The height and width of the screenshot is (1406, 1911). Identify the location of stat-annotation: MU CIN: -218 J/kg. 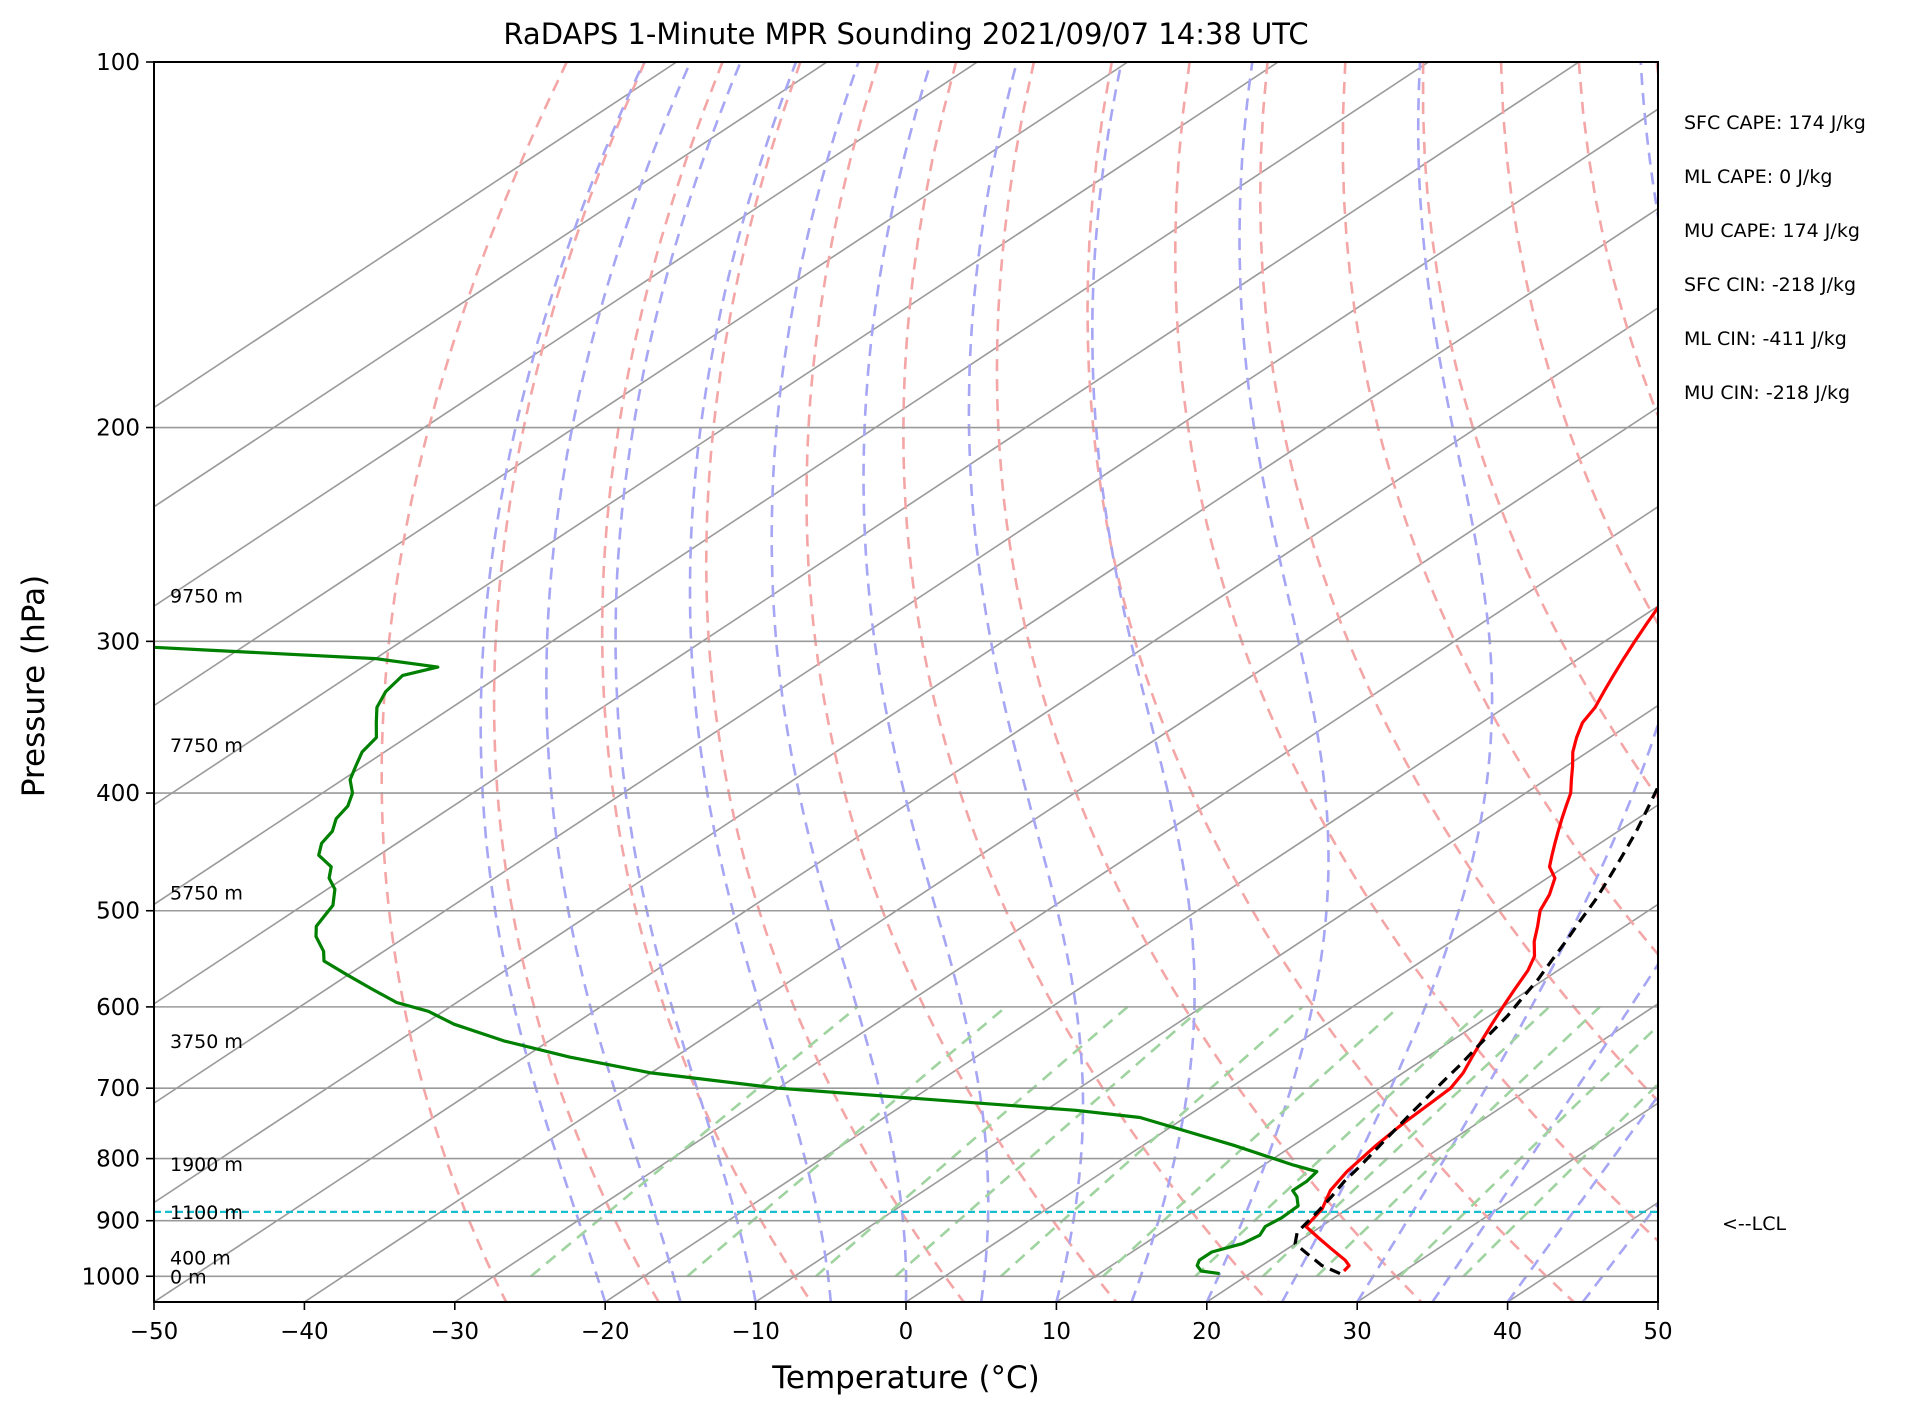
(1767, 393).